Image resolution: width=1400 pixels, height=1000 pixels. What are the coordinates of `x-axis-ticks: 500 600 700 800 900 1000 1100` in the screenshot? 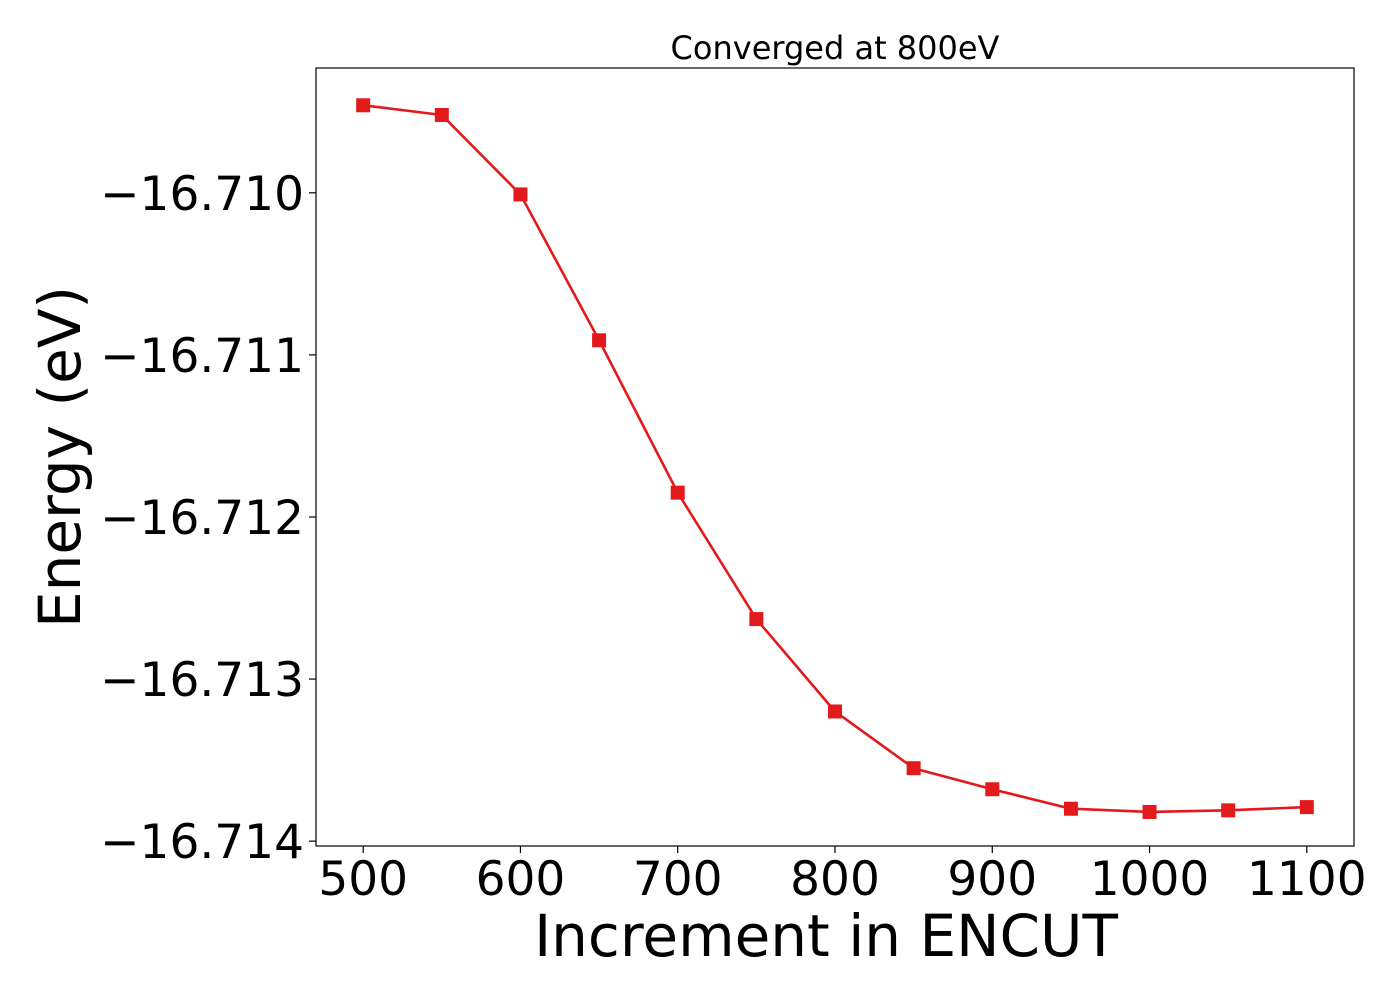 It's located at (842, 876).